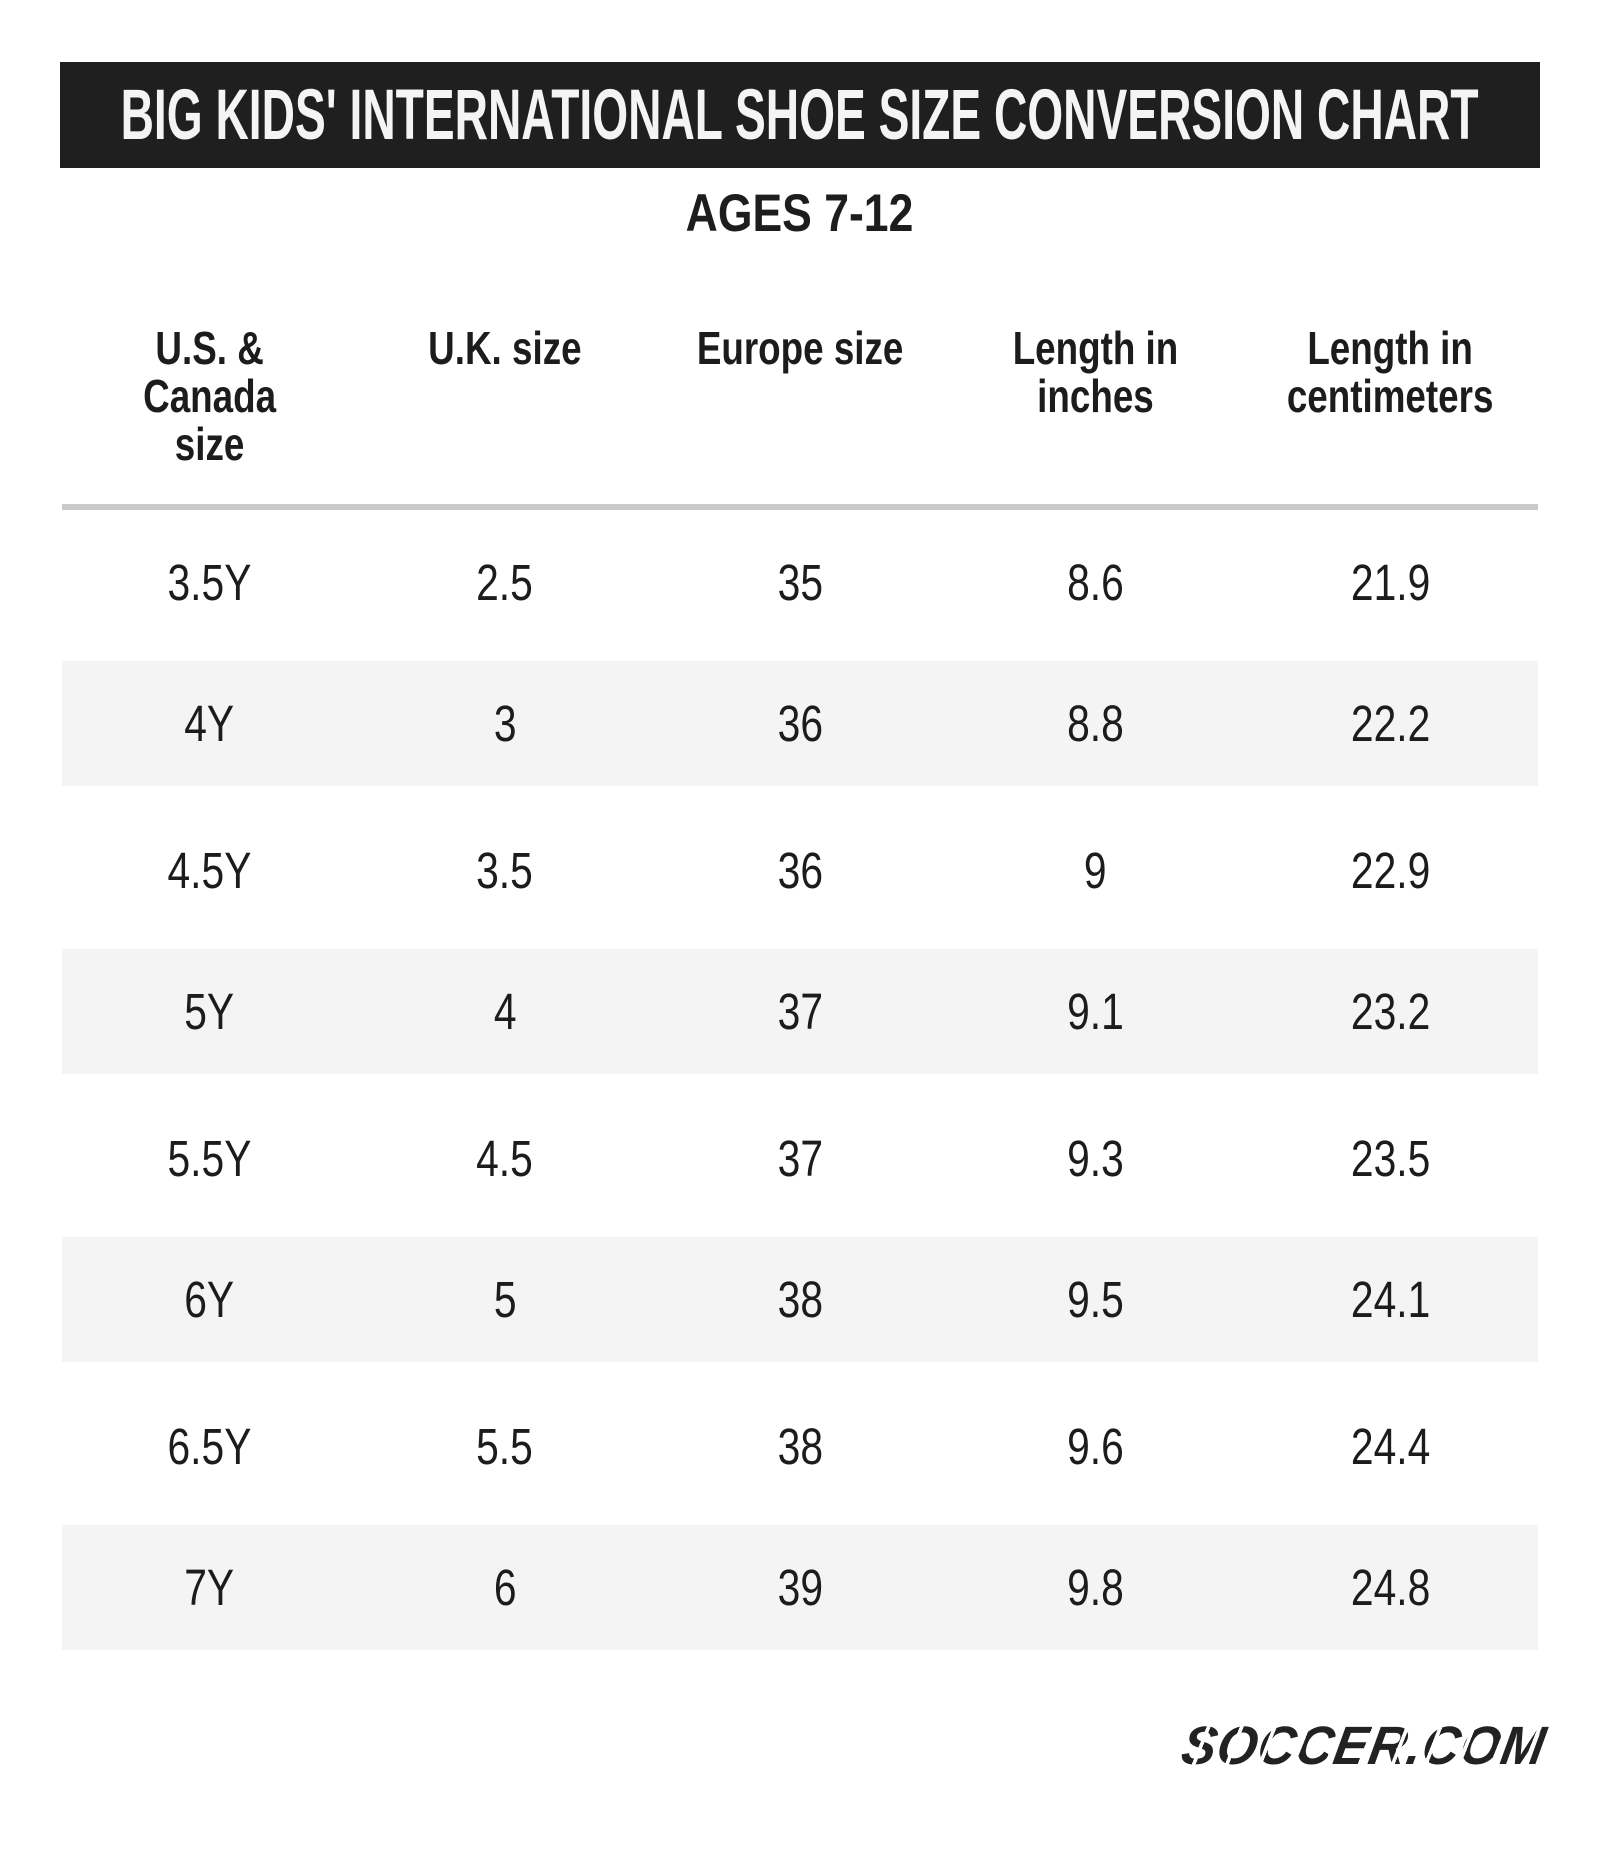 This screenshot has width=1600, height=1866. I want to click on cell-value: 35, so click(800, 582).